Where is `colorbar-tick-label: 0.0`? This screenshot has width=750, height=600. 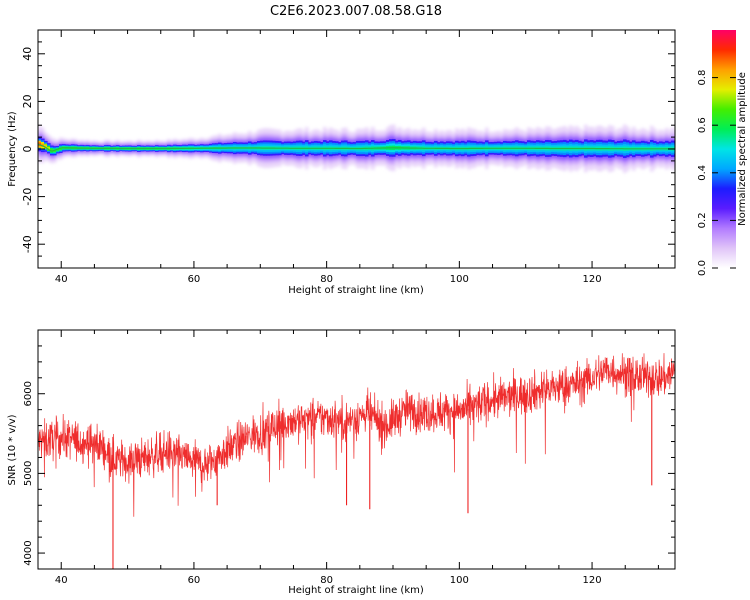
colorbar-tick-label: 0.0 is located at coordinates (702, 268).